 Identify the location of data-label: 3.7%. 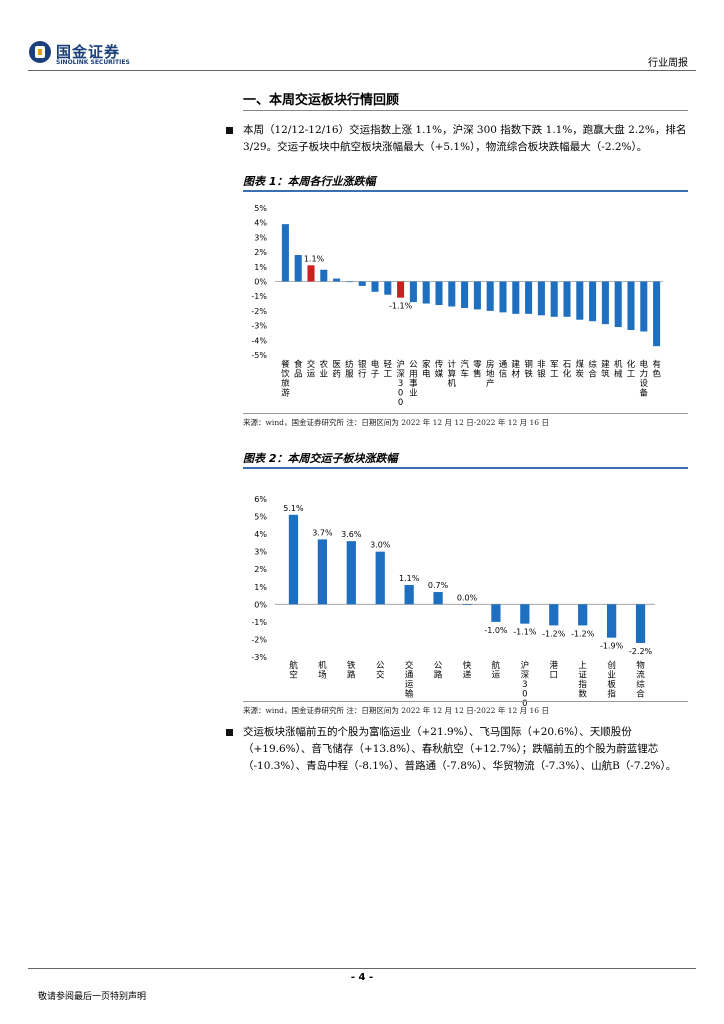
(322, 532).